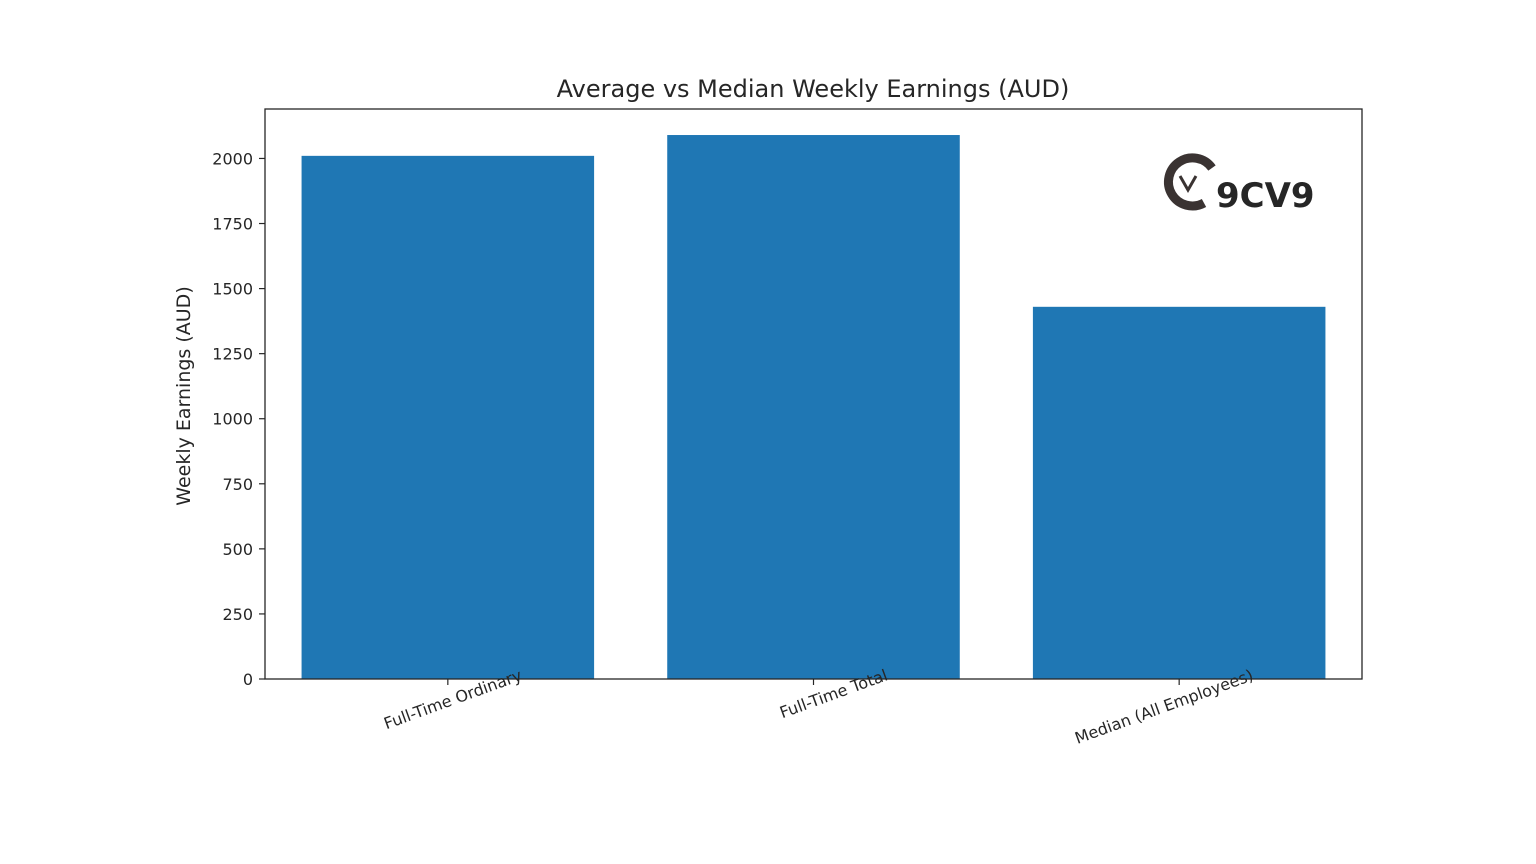 This screenshot has width=1536, height=864. Describe the element at coordinates (237, 549) in the screenshot. I see `y-tick-label: 500` at that location.